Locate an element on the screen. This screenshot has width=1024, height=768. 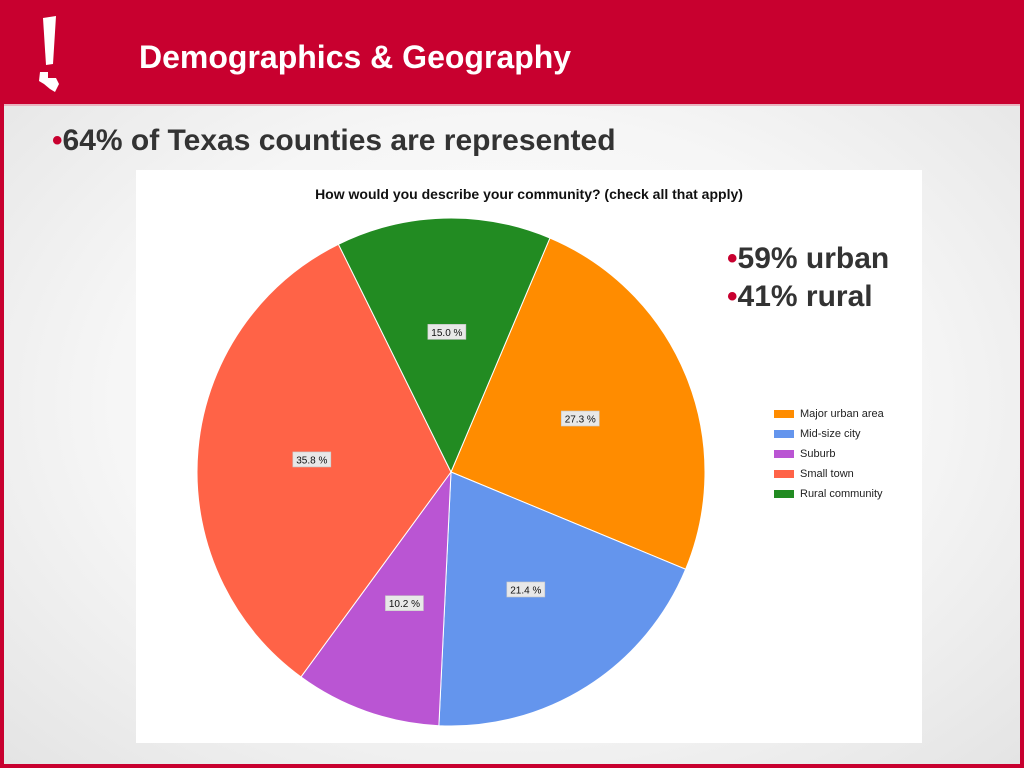
legend-label: Suburb is located at coordinates (818, 454).